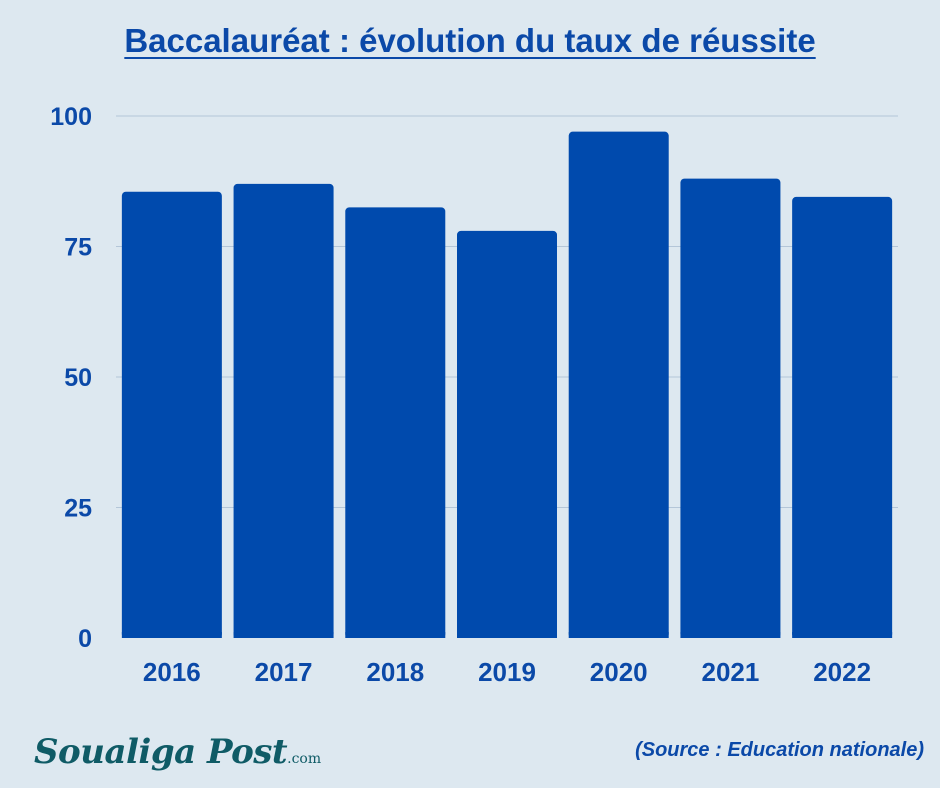  What do you see at coordinates (730, 408) in the screenshot?
I see `bar-2021` at bounding box center [730, 408].